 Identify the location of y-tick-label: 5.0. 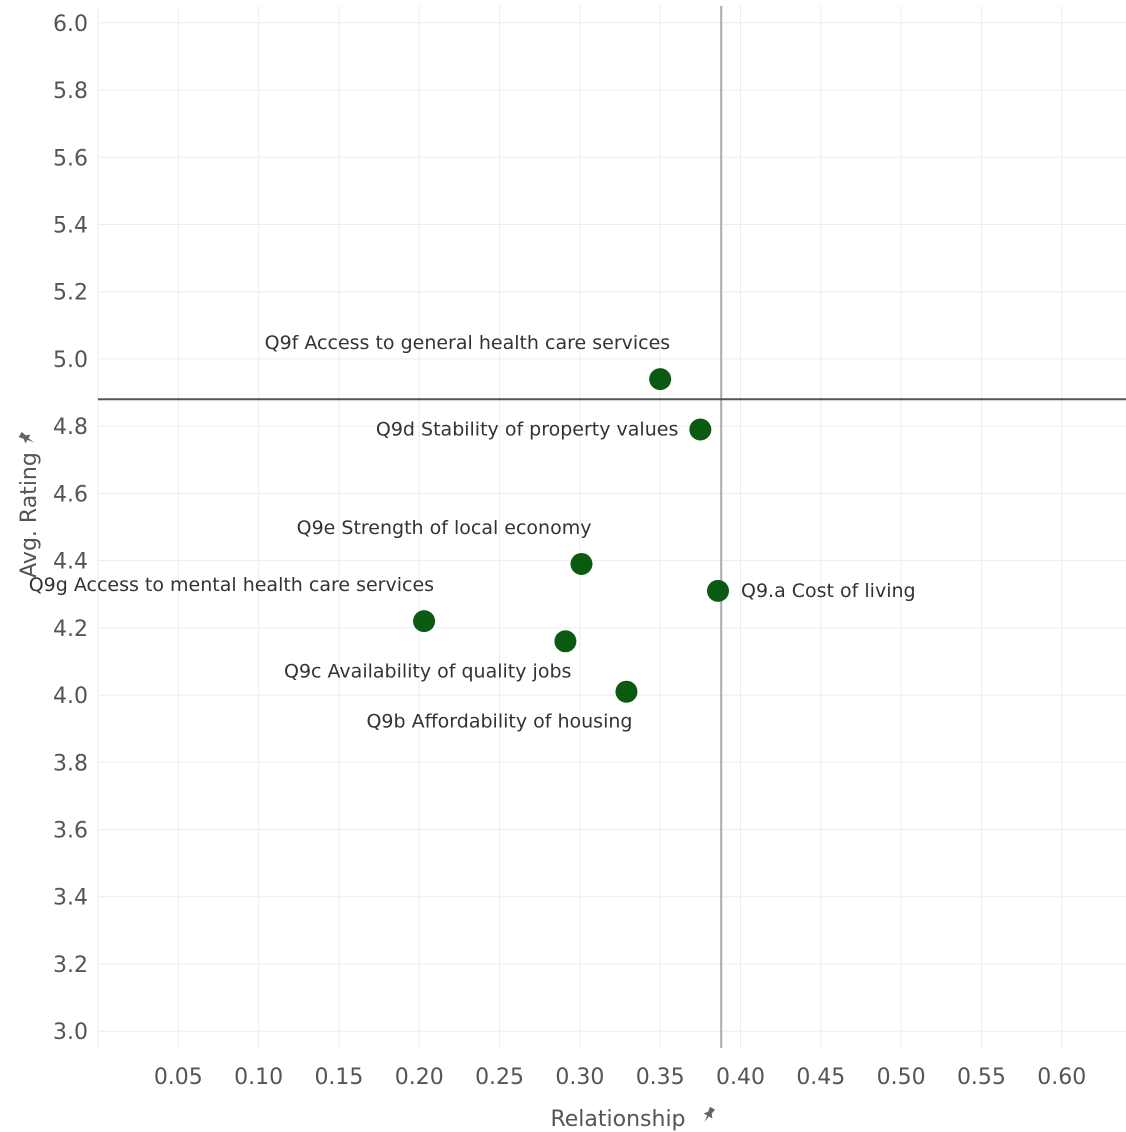
(70, 360).